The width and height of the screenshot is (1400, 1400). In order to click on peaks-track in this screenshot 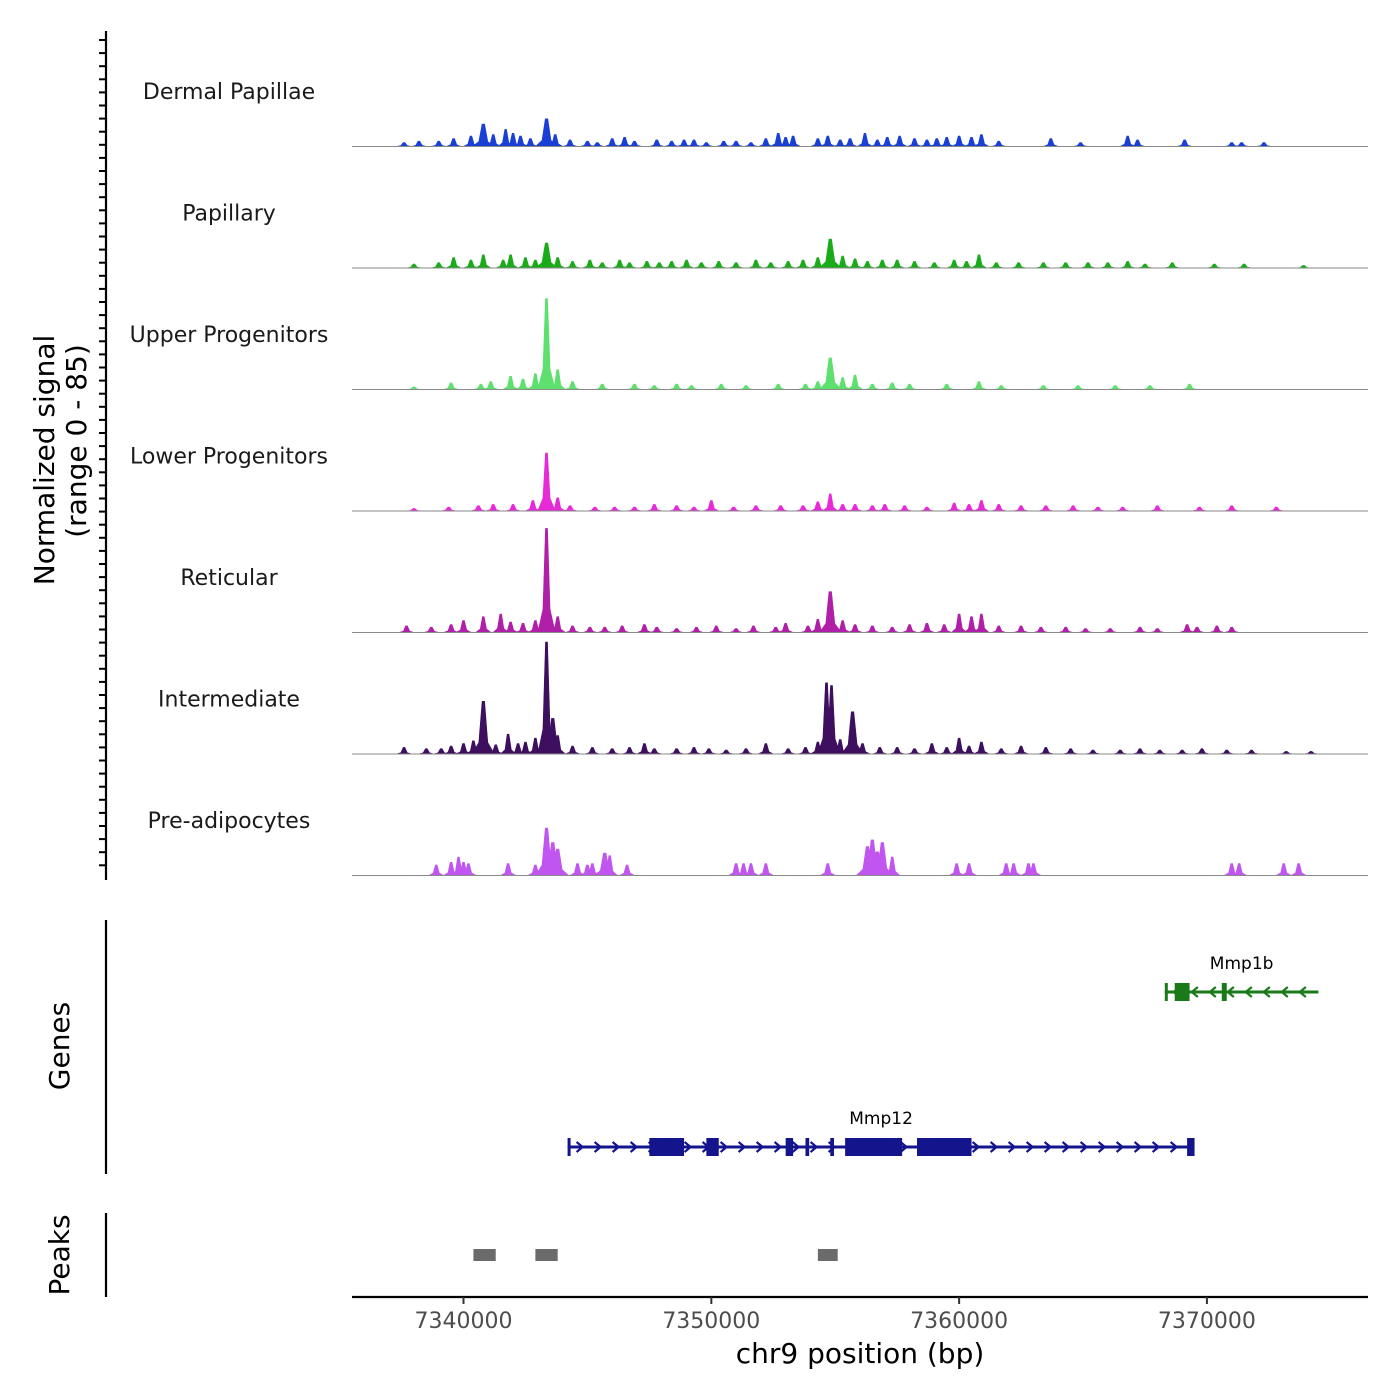, I will do `click(655, 1255)`.